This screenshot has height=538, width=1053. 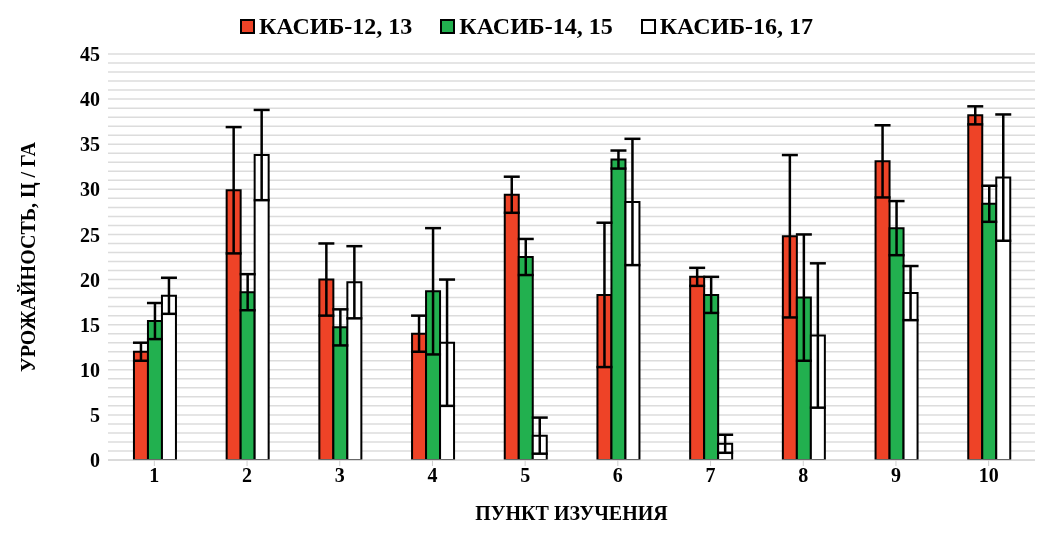 I want to click on x-tick-label: 5, so click(x=525, y=475).